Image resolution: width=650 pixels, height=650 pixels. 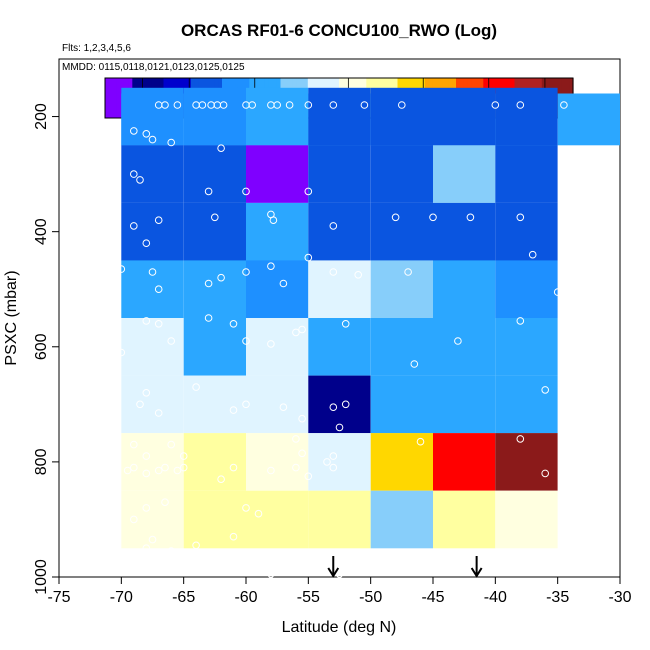 I want to click on arrows, so click(x=405, y=567).